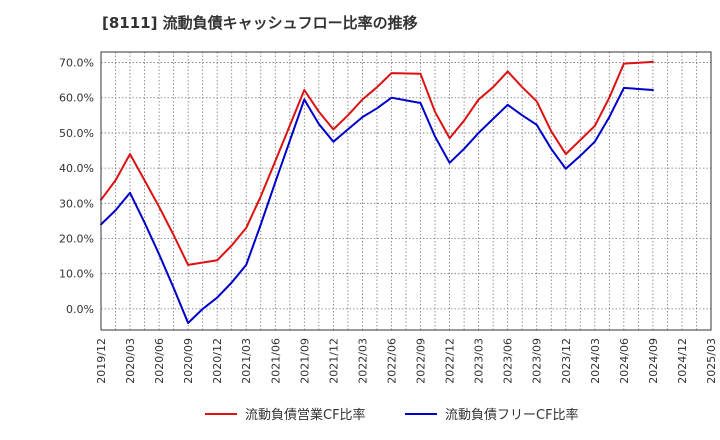  I want to click on legend-label-2: 流動負債フリーCF比率, so click(512, 415).